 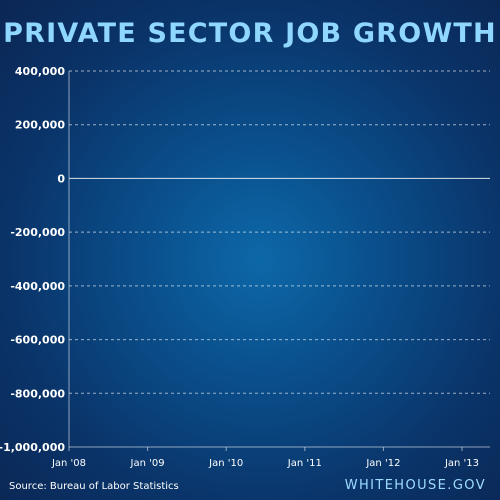 What do you see at coordinates (37, 340) in the screenshot?
I see `y-tick-label: -600,000` at bounding box center [37, 340].